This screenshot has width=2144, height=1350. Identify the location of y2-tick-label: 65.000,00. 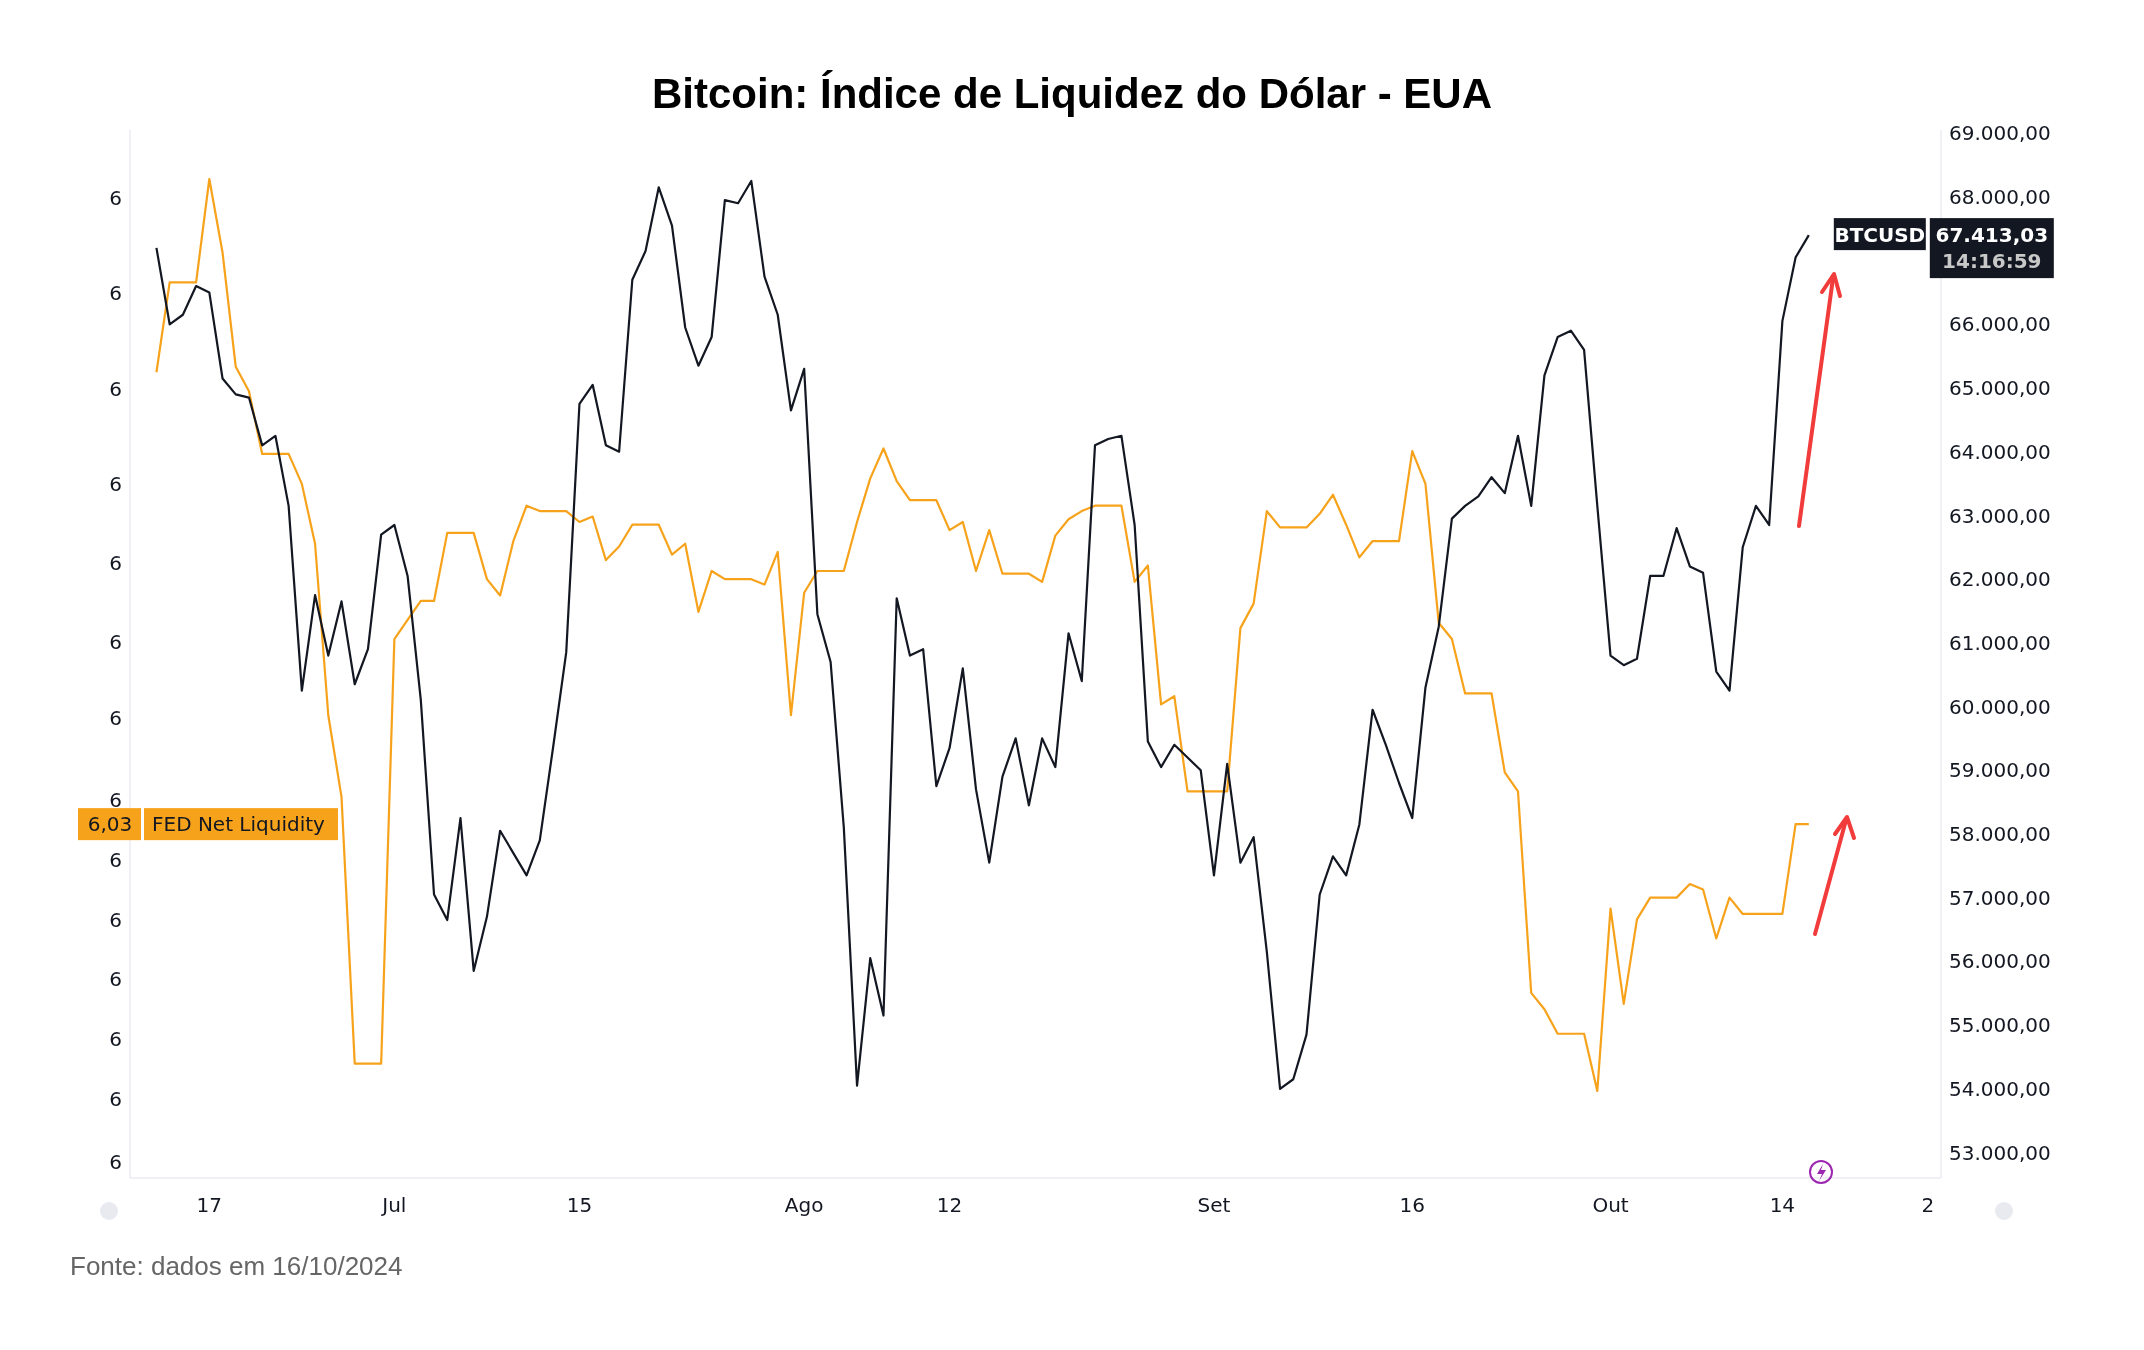
(2000, 388).